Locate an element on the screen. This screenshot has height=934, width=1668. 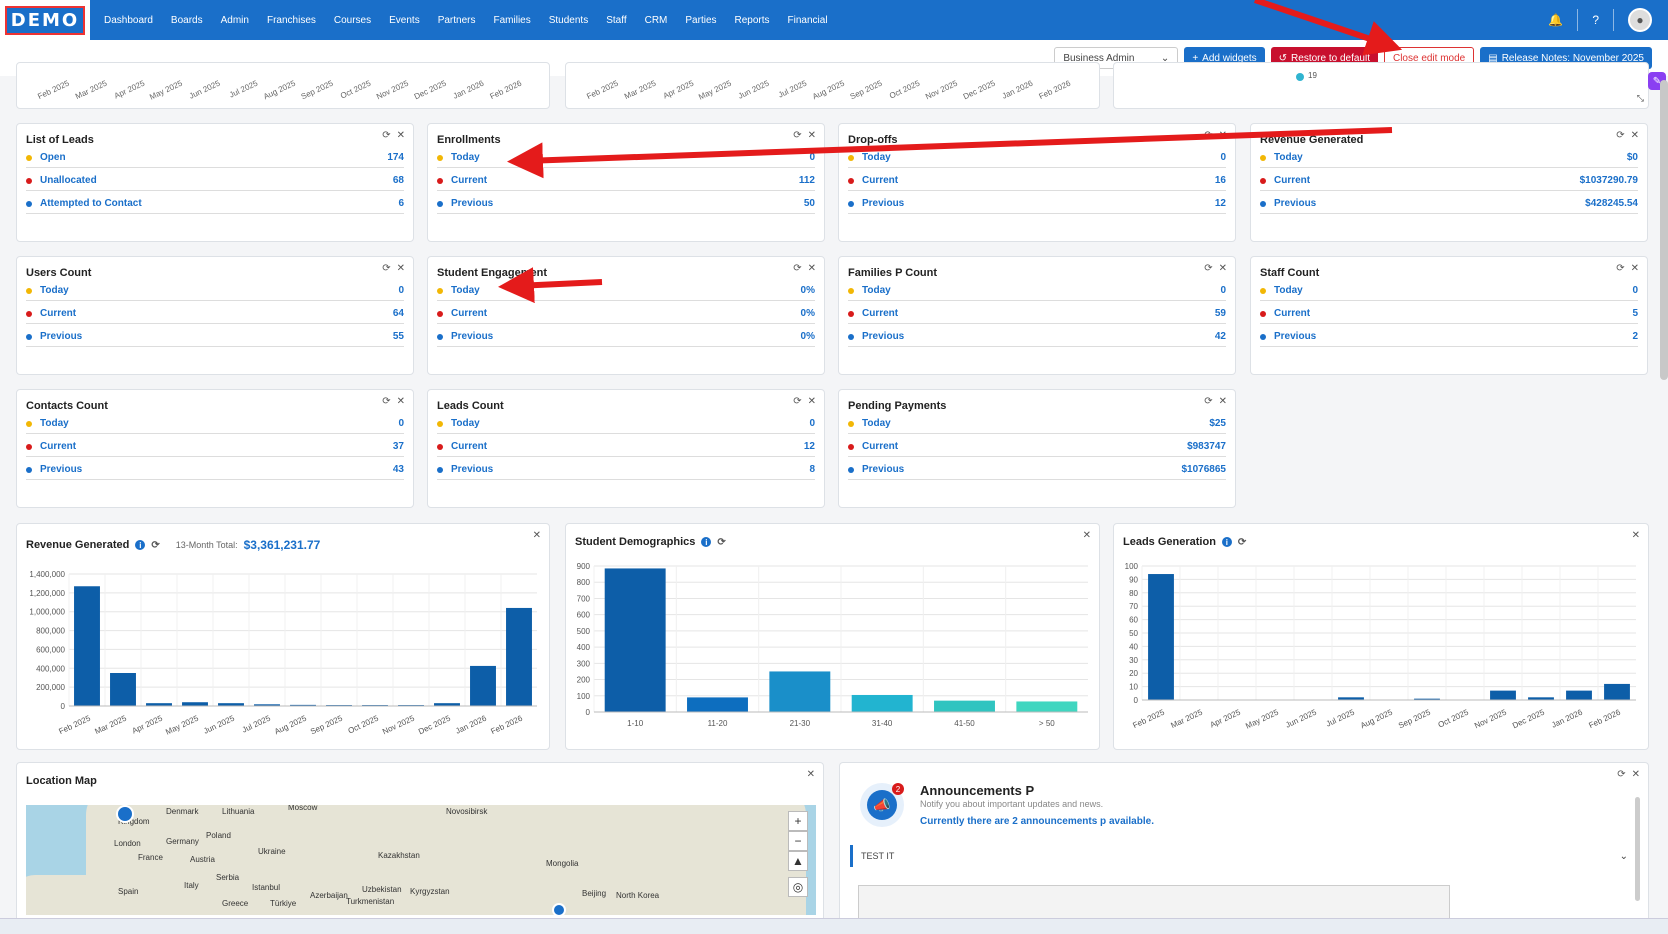
map-label: London is located at coordinates (127, 843).